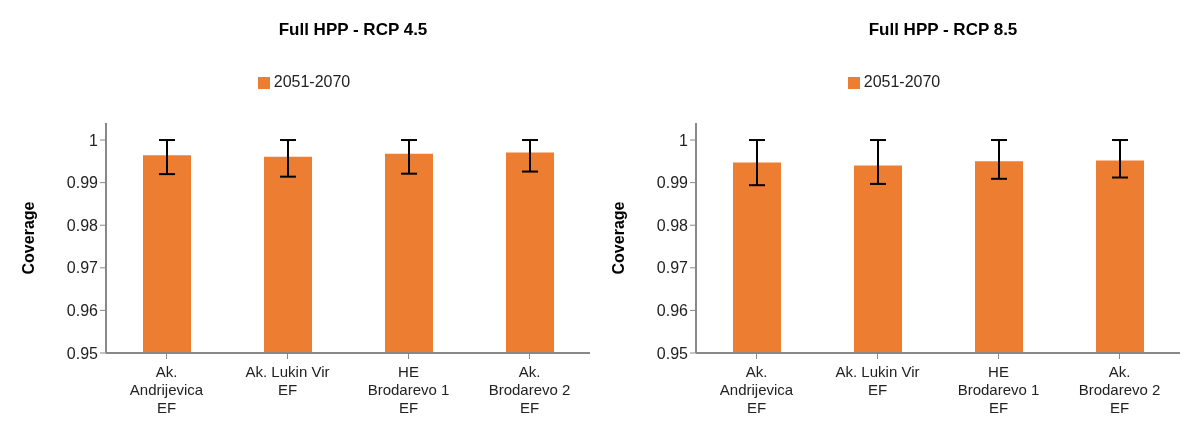 Image resolution: width=1196 pixels, height=423 pixels. Describe the element at coordinates (943, 30) in the screenshot. I see `chart-title: Full HPP - RCP 8.5` at that location.